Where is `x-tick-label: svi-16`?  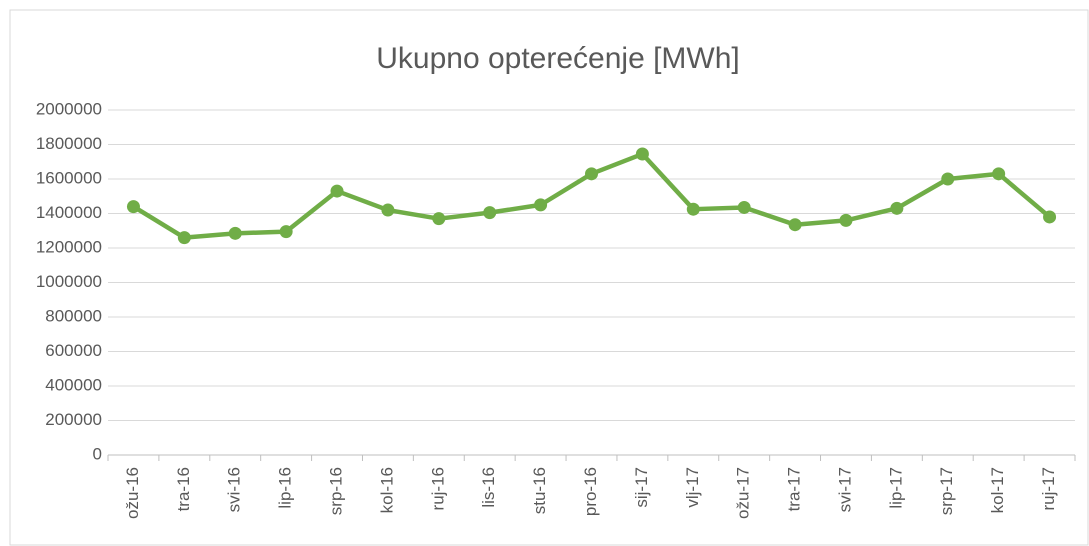 x-tick-label: svi-16 is located at coordinates (234, 489).